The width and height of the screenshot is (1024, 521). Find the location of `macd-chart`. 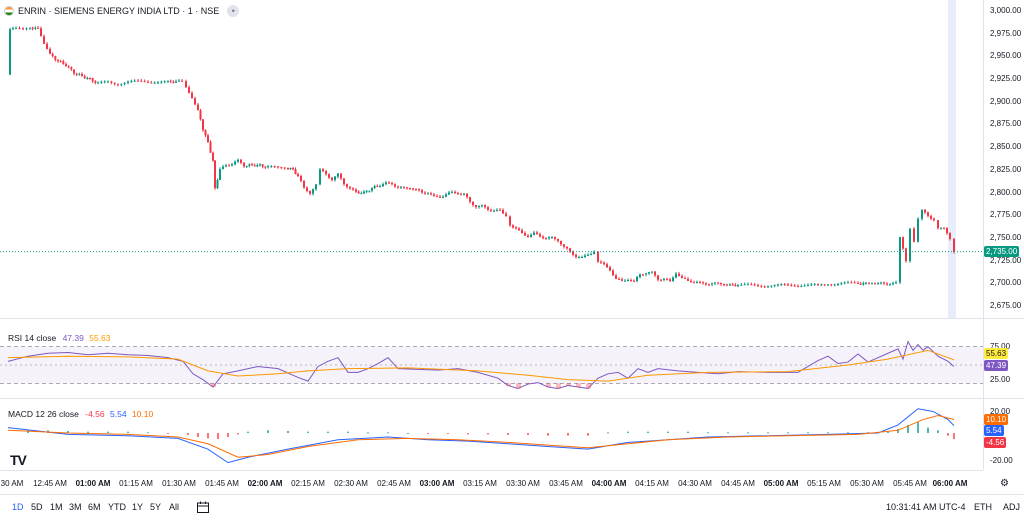

macd-chart is located at coordinates (491, 433).